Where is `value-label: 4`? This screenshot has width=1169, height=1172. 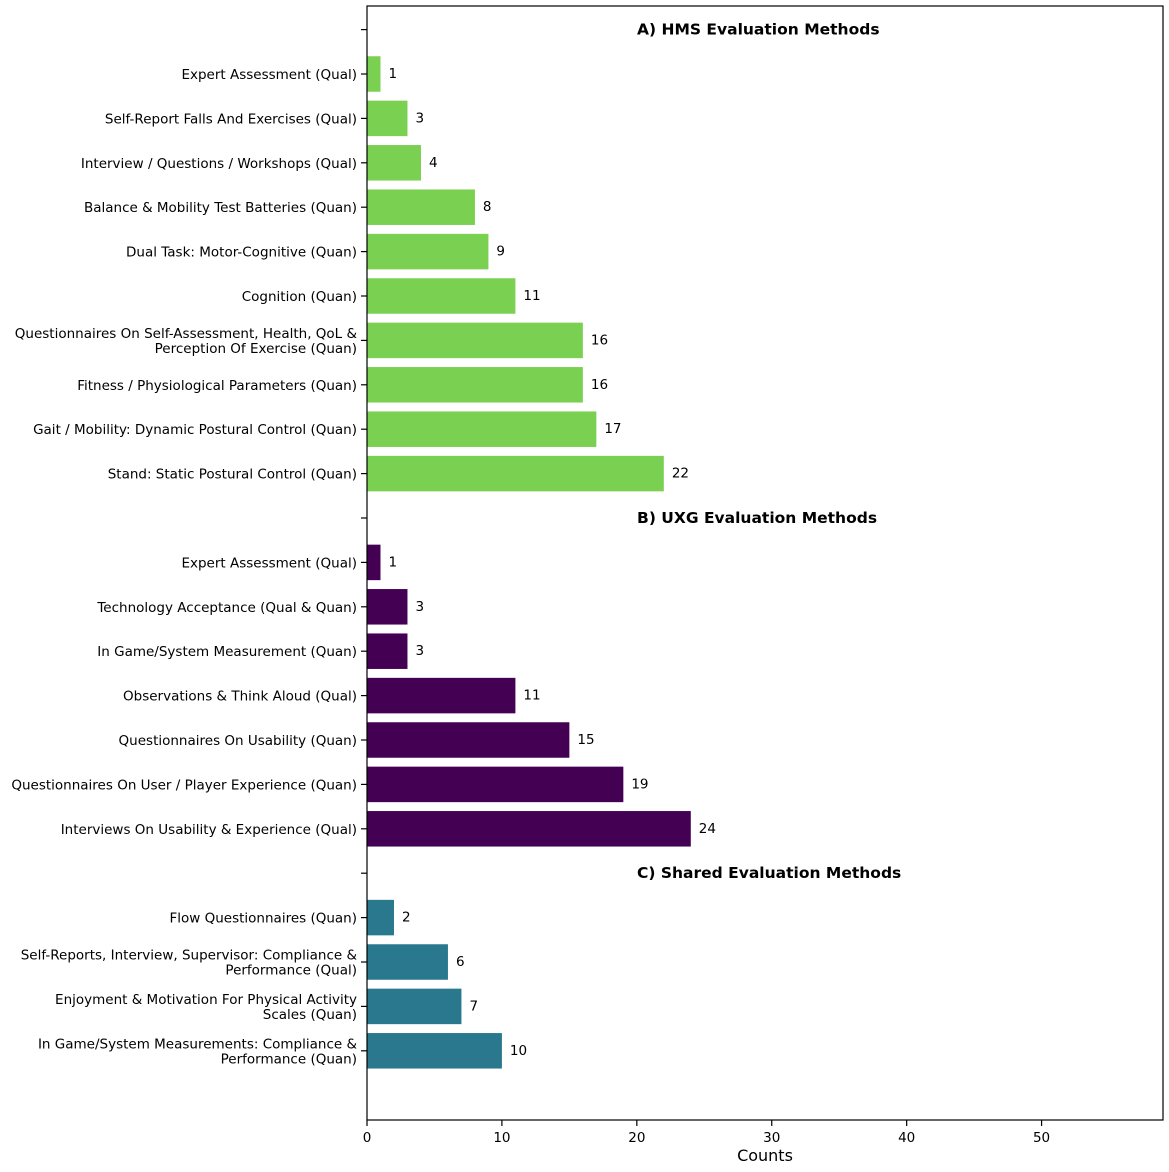 value-label: 4 is located at coordinates (433, 163).